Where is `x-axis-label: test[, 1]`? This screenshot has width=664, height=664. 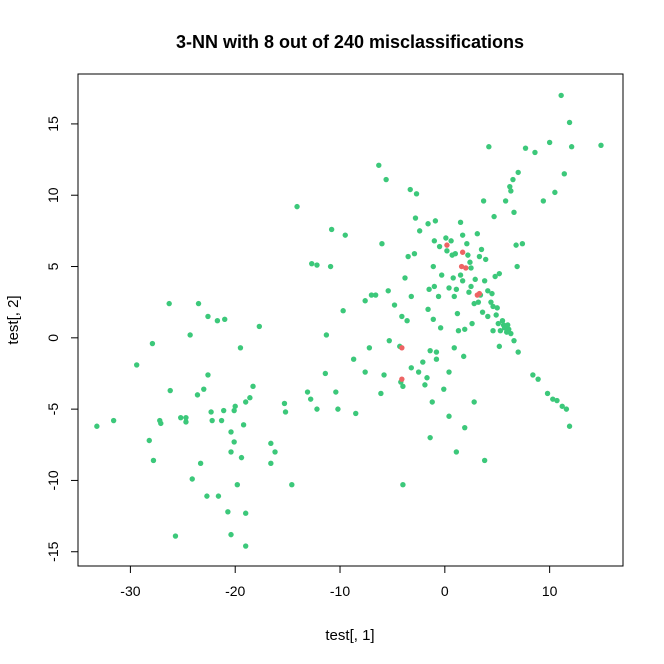 x-axis-label: test[, 1] is located at coordinates (349, 635).